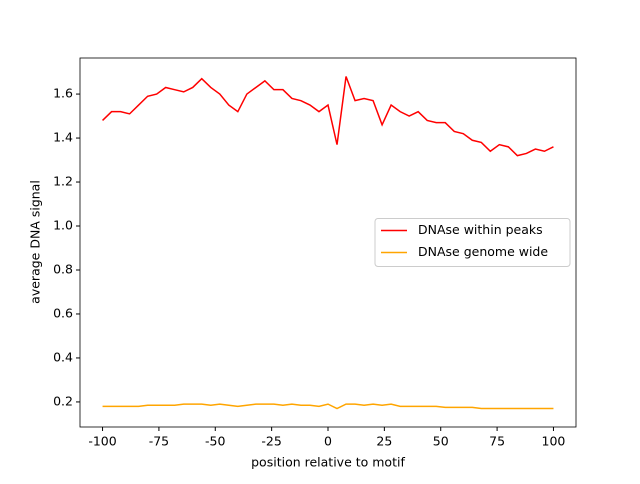  Describe the element at coordinates (554, 441) in the screenshot. I see `x-tick-label: 100` at that location.